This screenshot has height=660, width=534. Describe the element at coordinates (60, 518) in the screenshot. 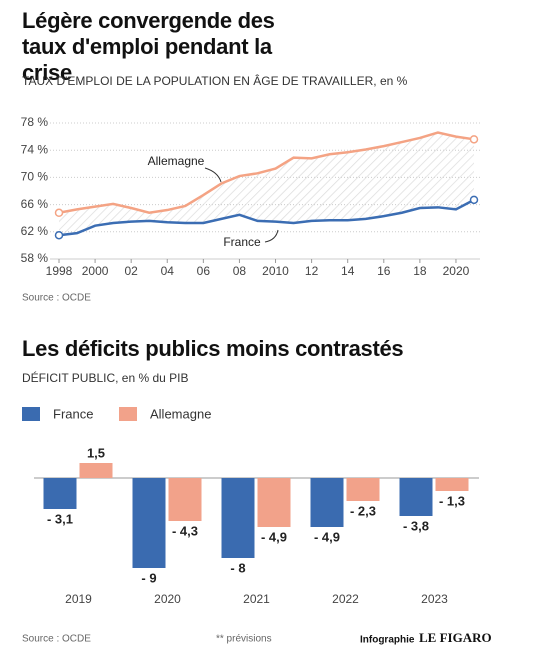

I see `value-label: - 3,1` at that location.